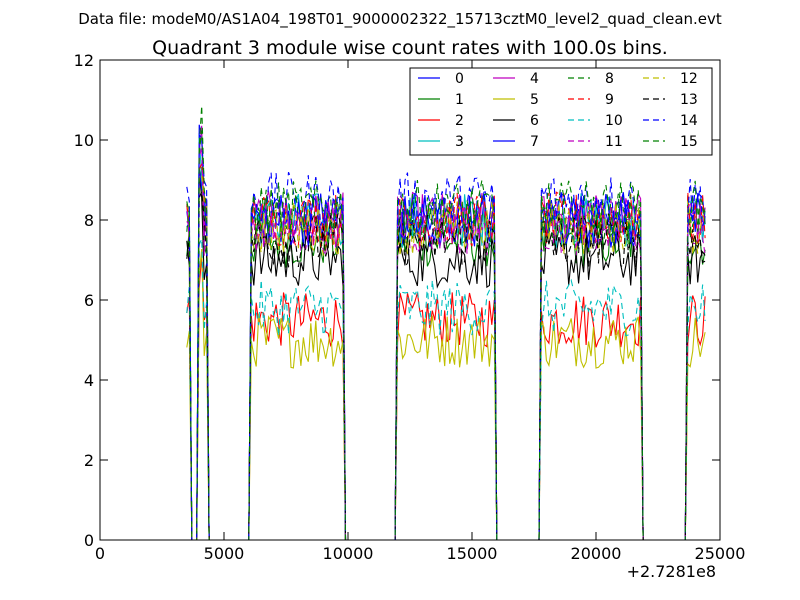  What do you see at coordinates (689, 121) in the screenshot?
I see `legend-label-14: 14` at bounding box center [689, 121].